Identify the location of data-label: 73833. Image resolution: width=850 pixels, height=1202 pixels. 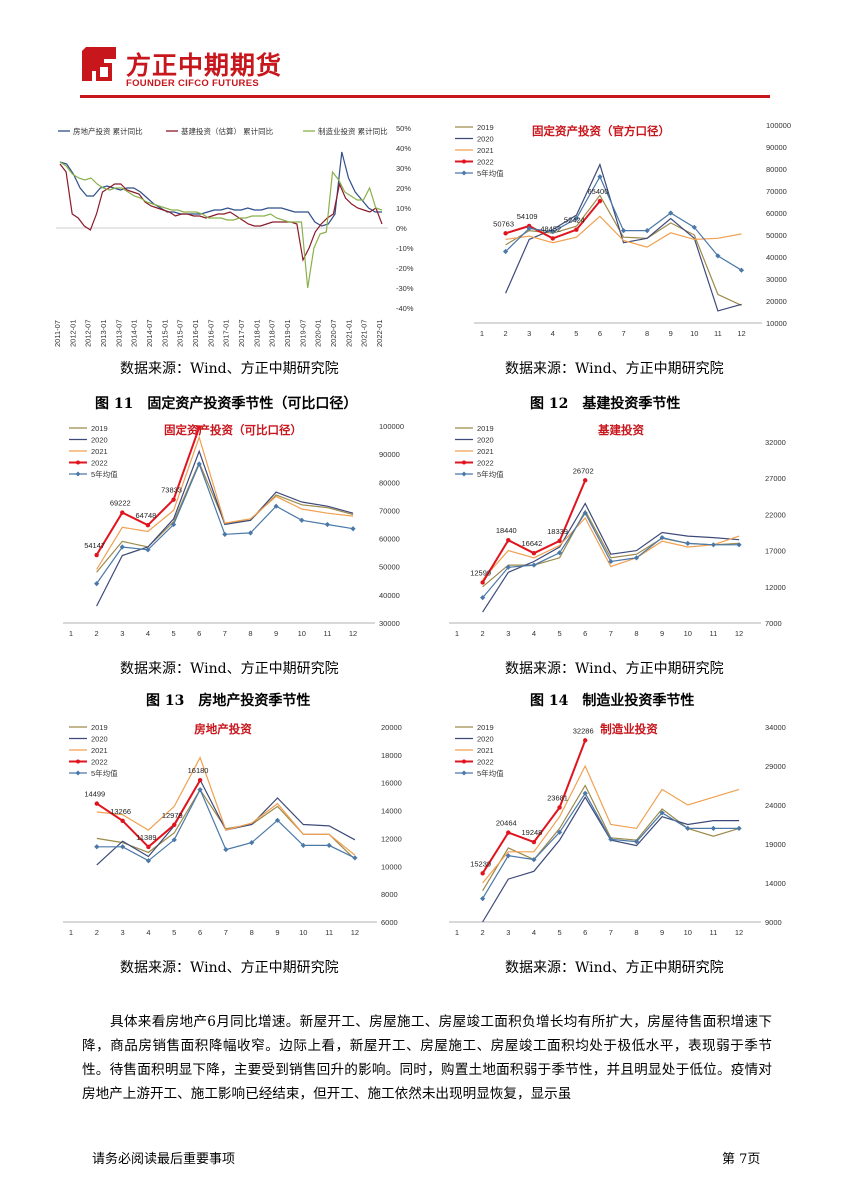
(171, 490).